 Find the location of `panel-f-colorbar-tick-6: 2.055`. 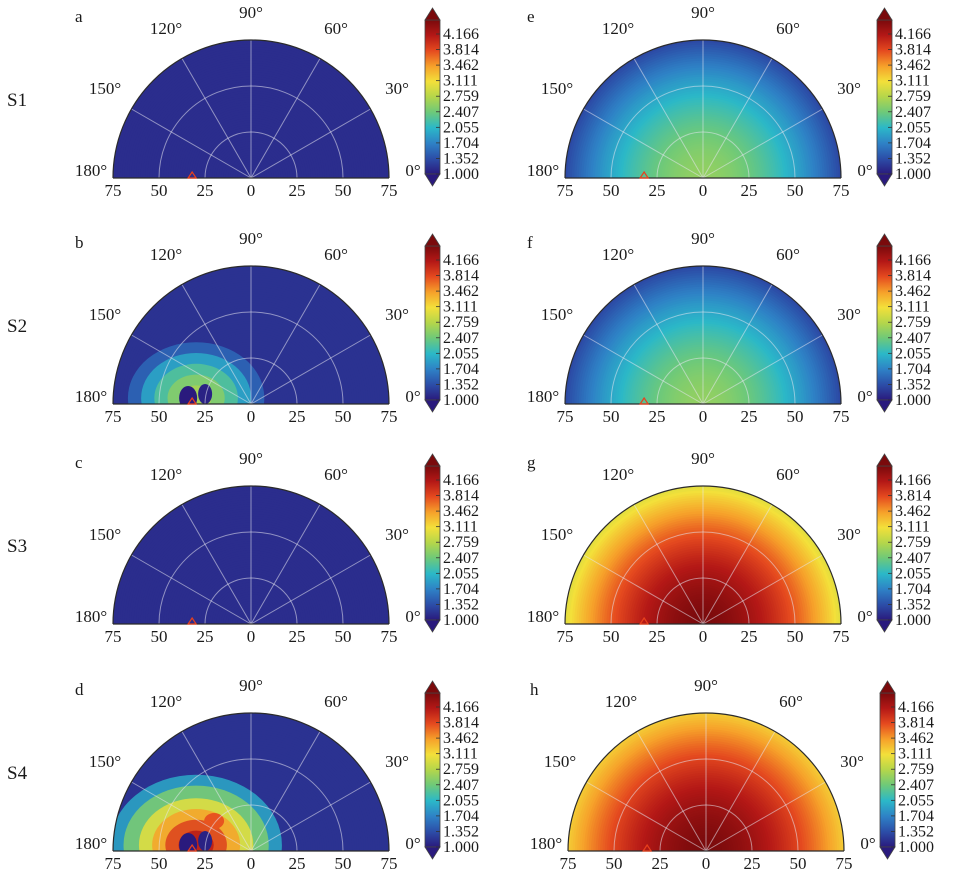

panel-f-colorbar-tick-6: 2.055 is located at coordinates (913, 353).